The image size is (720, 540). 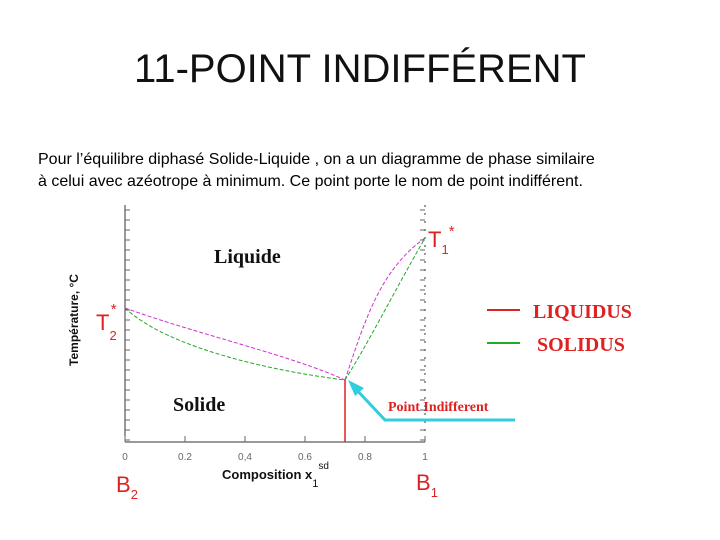 I want to click on x-tick-labels: 0 0.2 0,4 0.6 0.8 1, so click(x=275, y=457).